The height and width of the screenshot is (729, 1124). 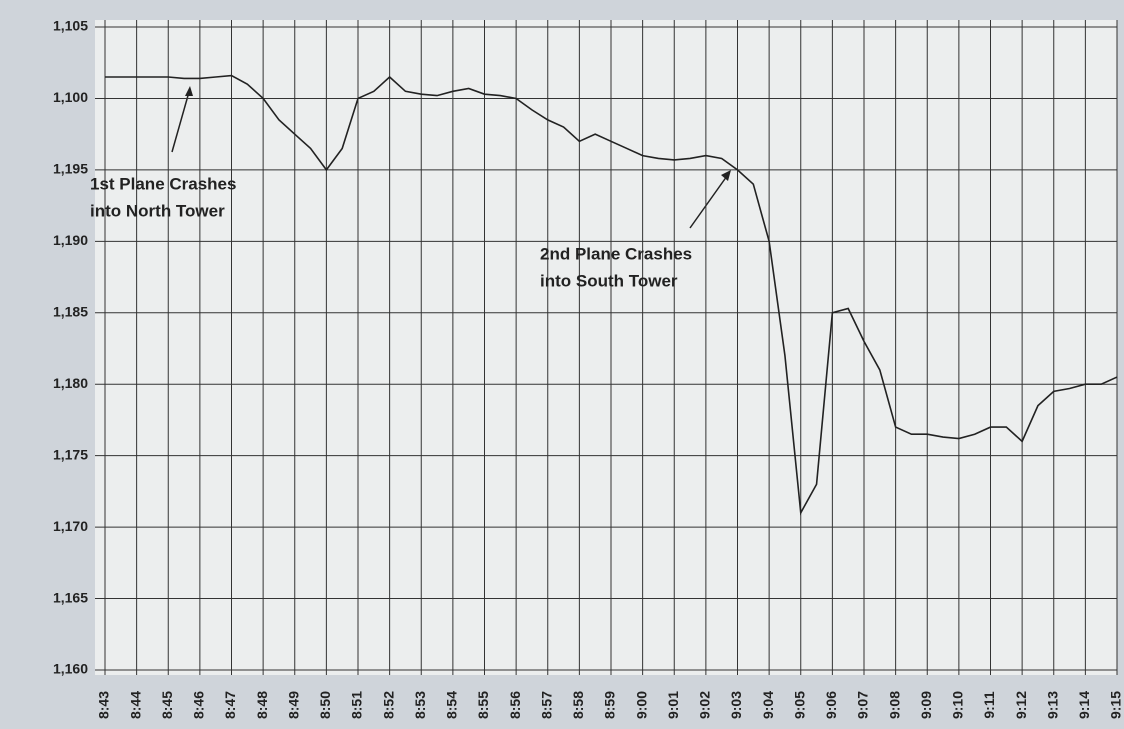 I want to click on x-tick-label: 9:03, so click(x=736, y=705).